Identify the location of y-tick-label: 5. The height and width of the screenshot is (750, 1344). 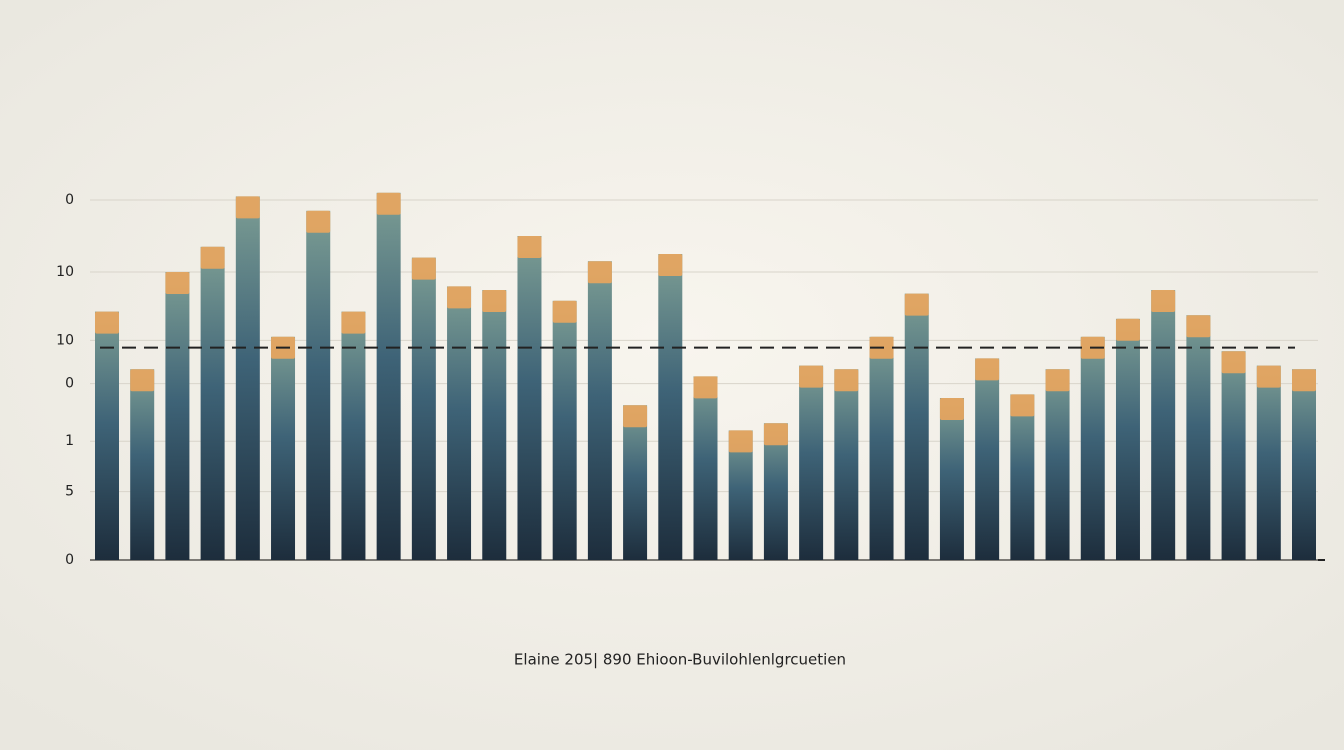
(69, 492).